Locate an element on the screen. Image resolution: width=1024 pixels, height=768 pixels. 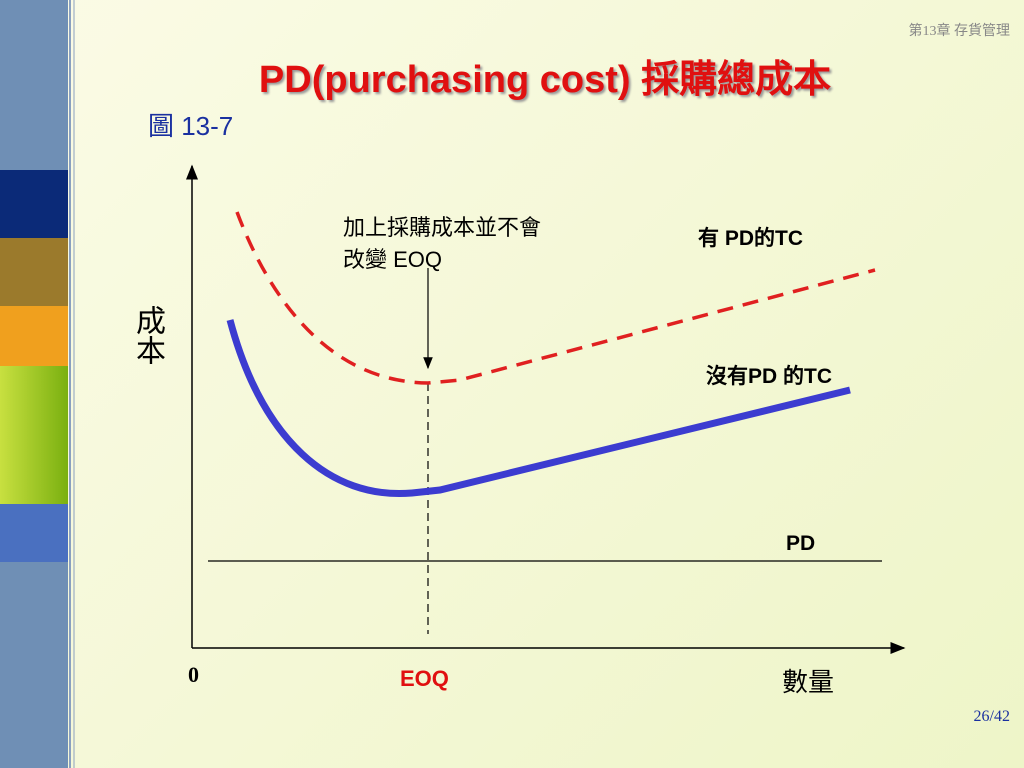
eoq-label: EOQ is located at coordinates (424, 678).